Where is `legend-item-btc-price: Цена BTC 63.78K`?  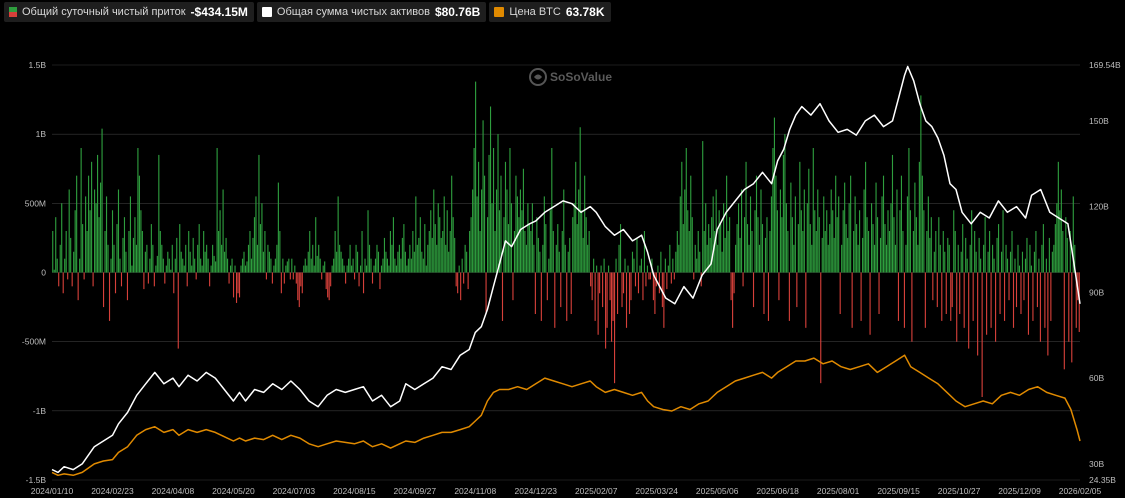
legend-item-btc-price: Цена BTC 63.78K is located at coordinates (550, 12).